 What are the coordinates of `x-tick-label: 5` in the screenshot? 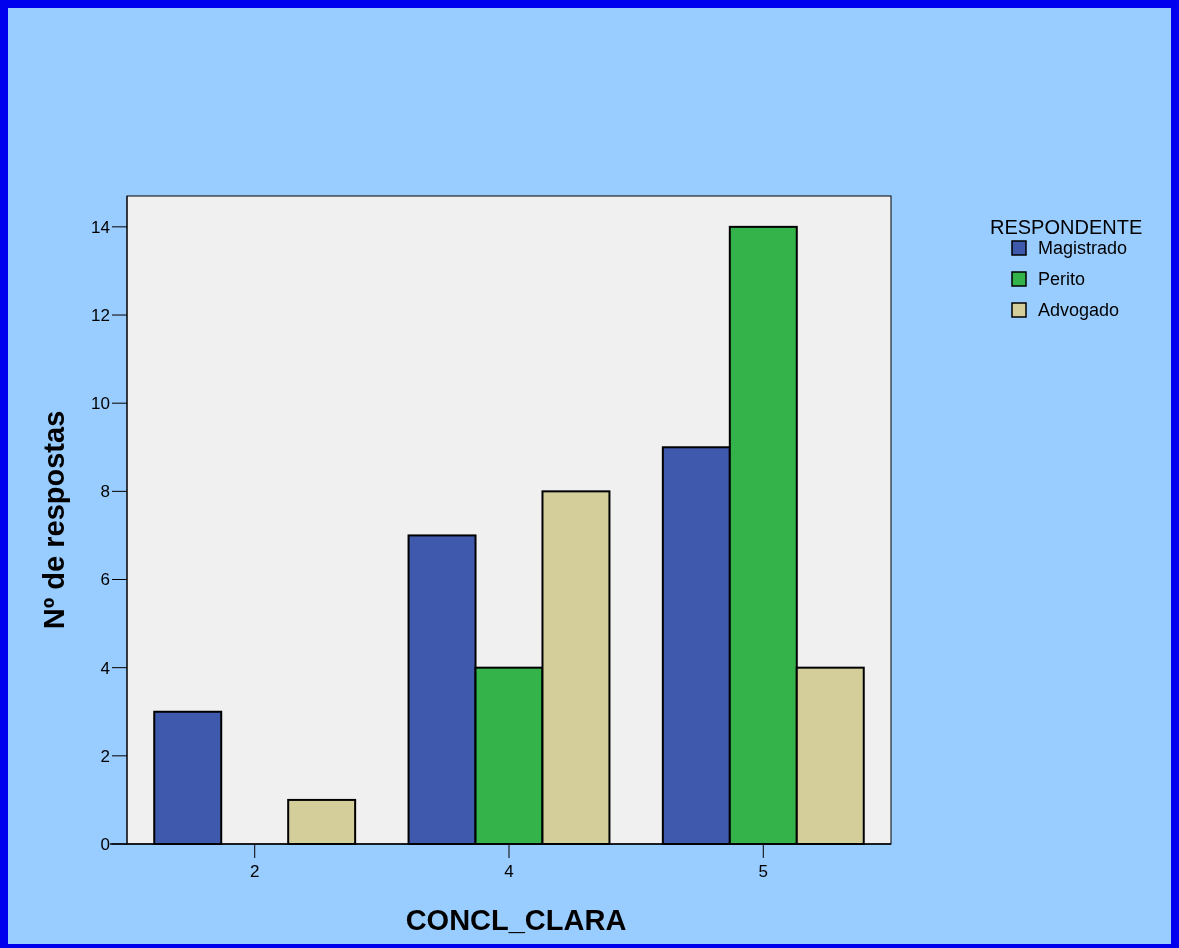 It's located at (763, 871).